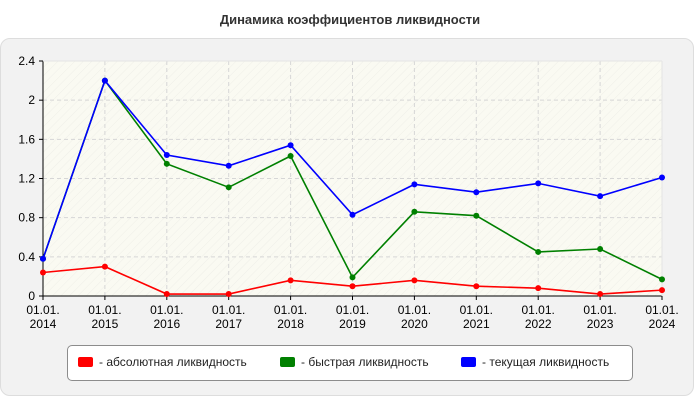 This screenshot has height=400, width=700. I want to click on legend-item: - текущая ликвидность, so click(535, 362).